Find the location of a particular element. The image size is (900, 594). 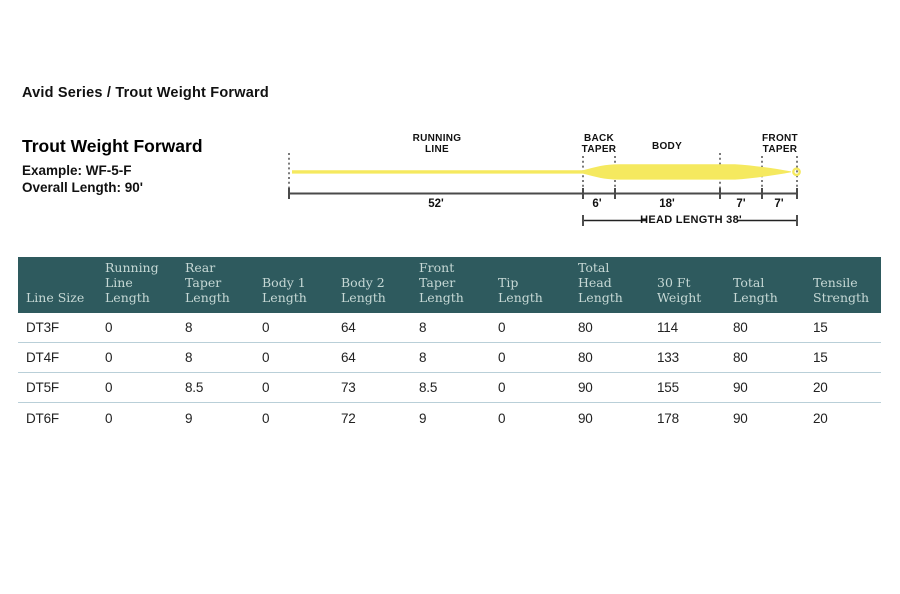

product-title: Trout Weight Forward is located at coordinates (112, 146).